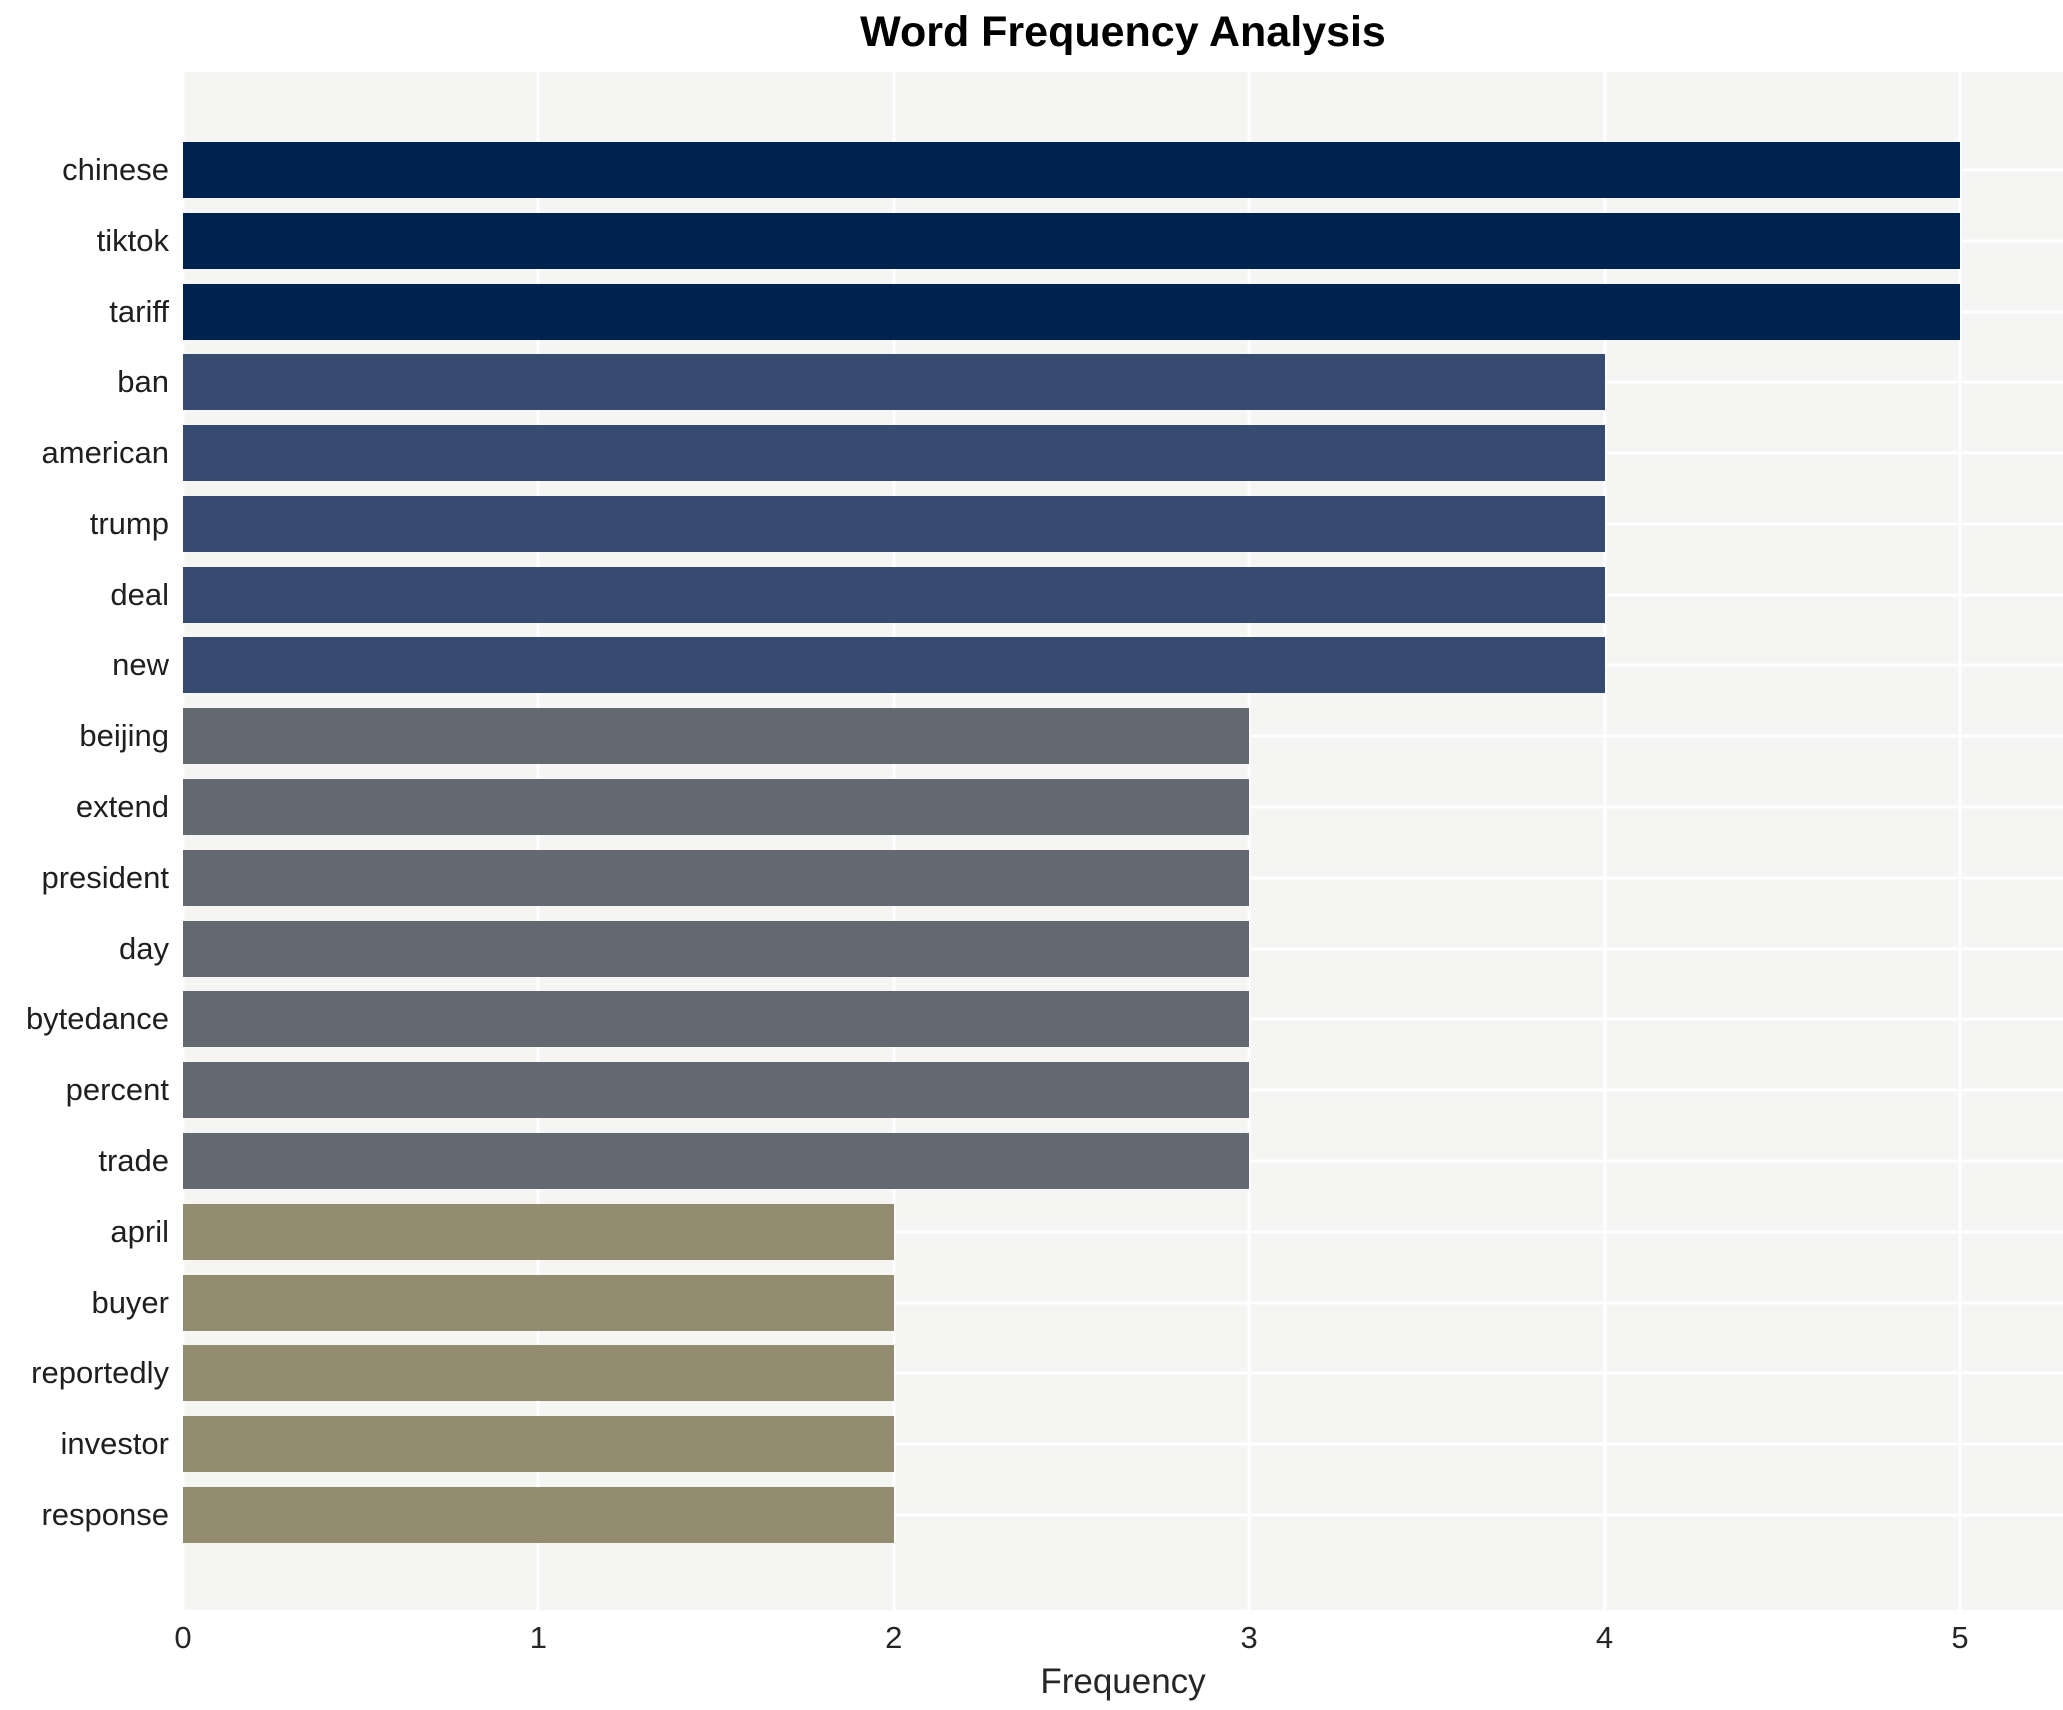 The image size is (2063, 1710). I want to click on bar-row: tariff, so click(1086, 311).